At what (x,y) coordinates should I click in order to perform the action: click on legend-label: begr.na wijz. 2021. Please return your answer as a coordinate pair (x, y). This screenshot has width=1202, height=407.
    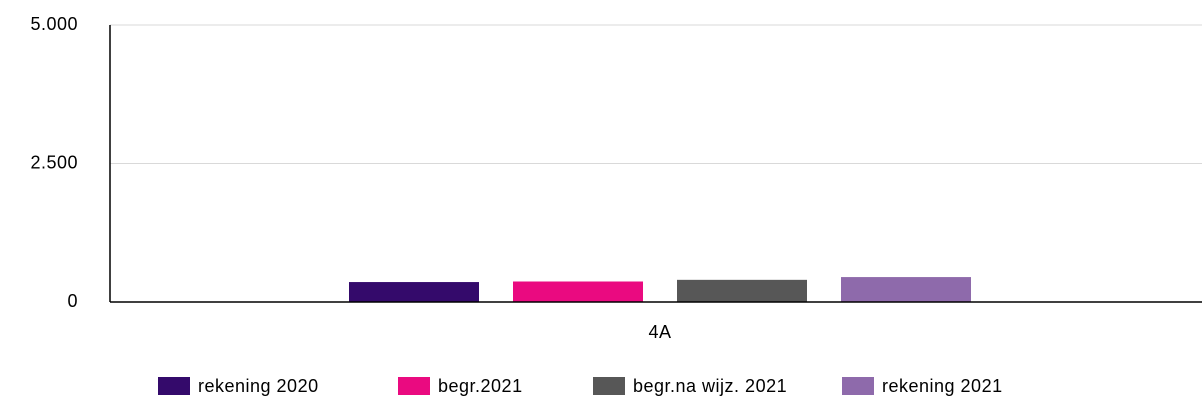
    Looking at the image, I should click on (710, 386).